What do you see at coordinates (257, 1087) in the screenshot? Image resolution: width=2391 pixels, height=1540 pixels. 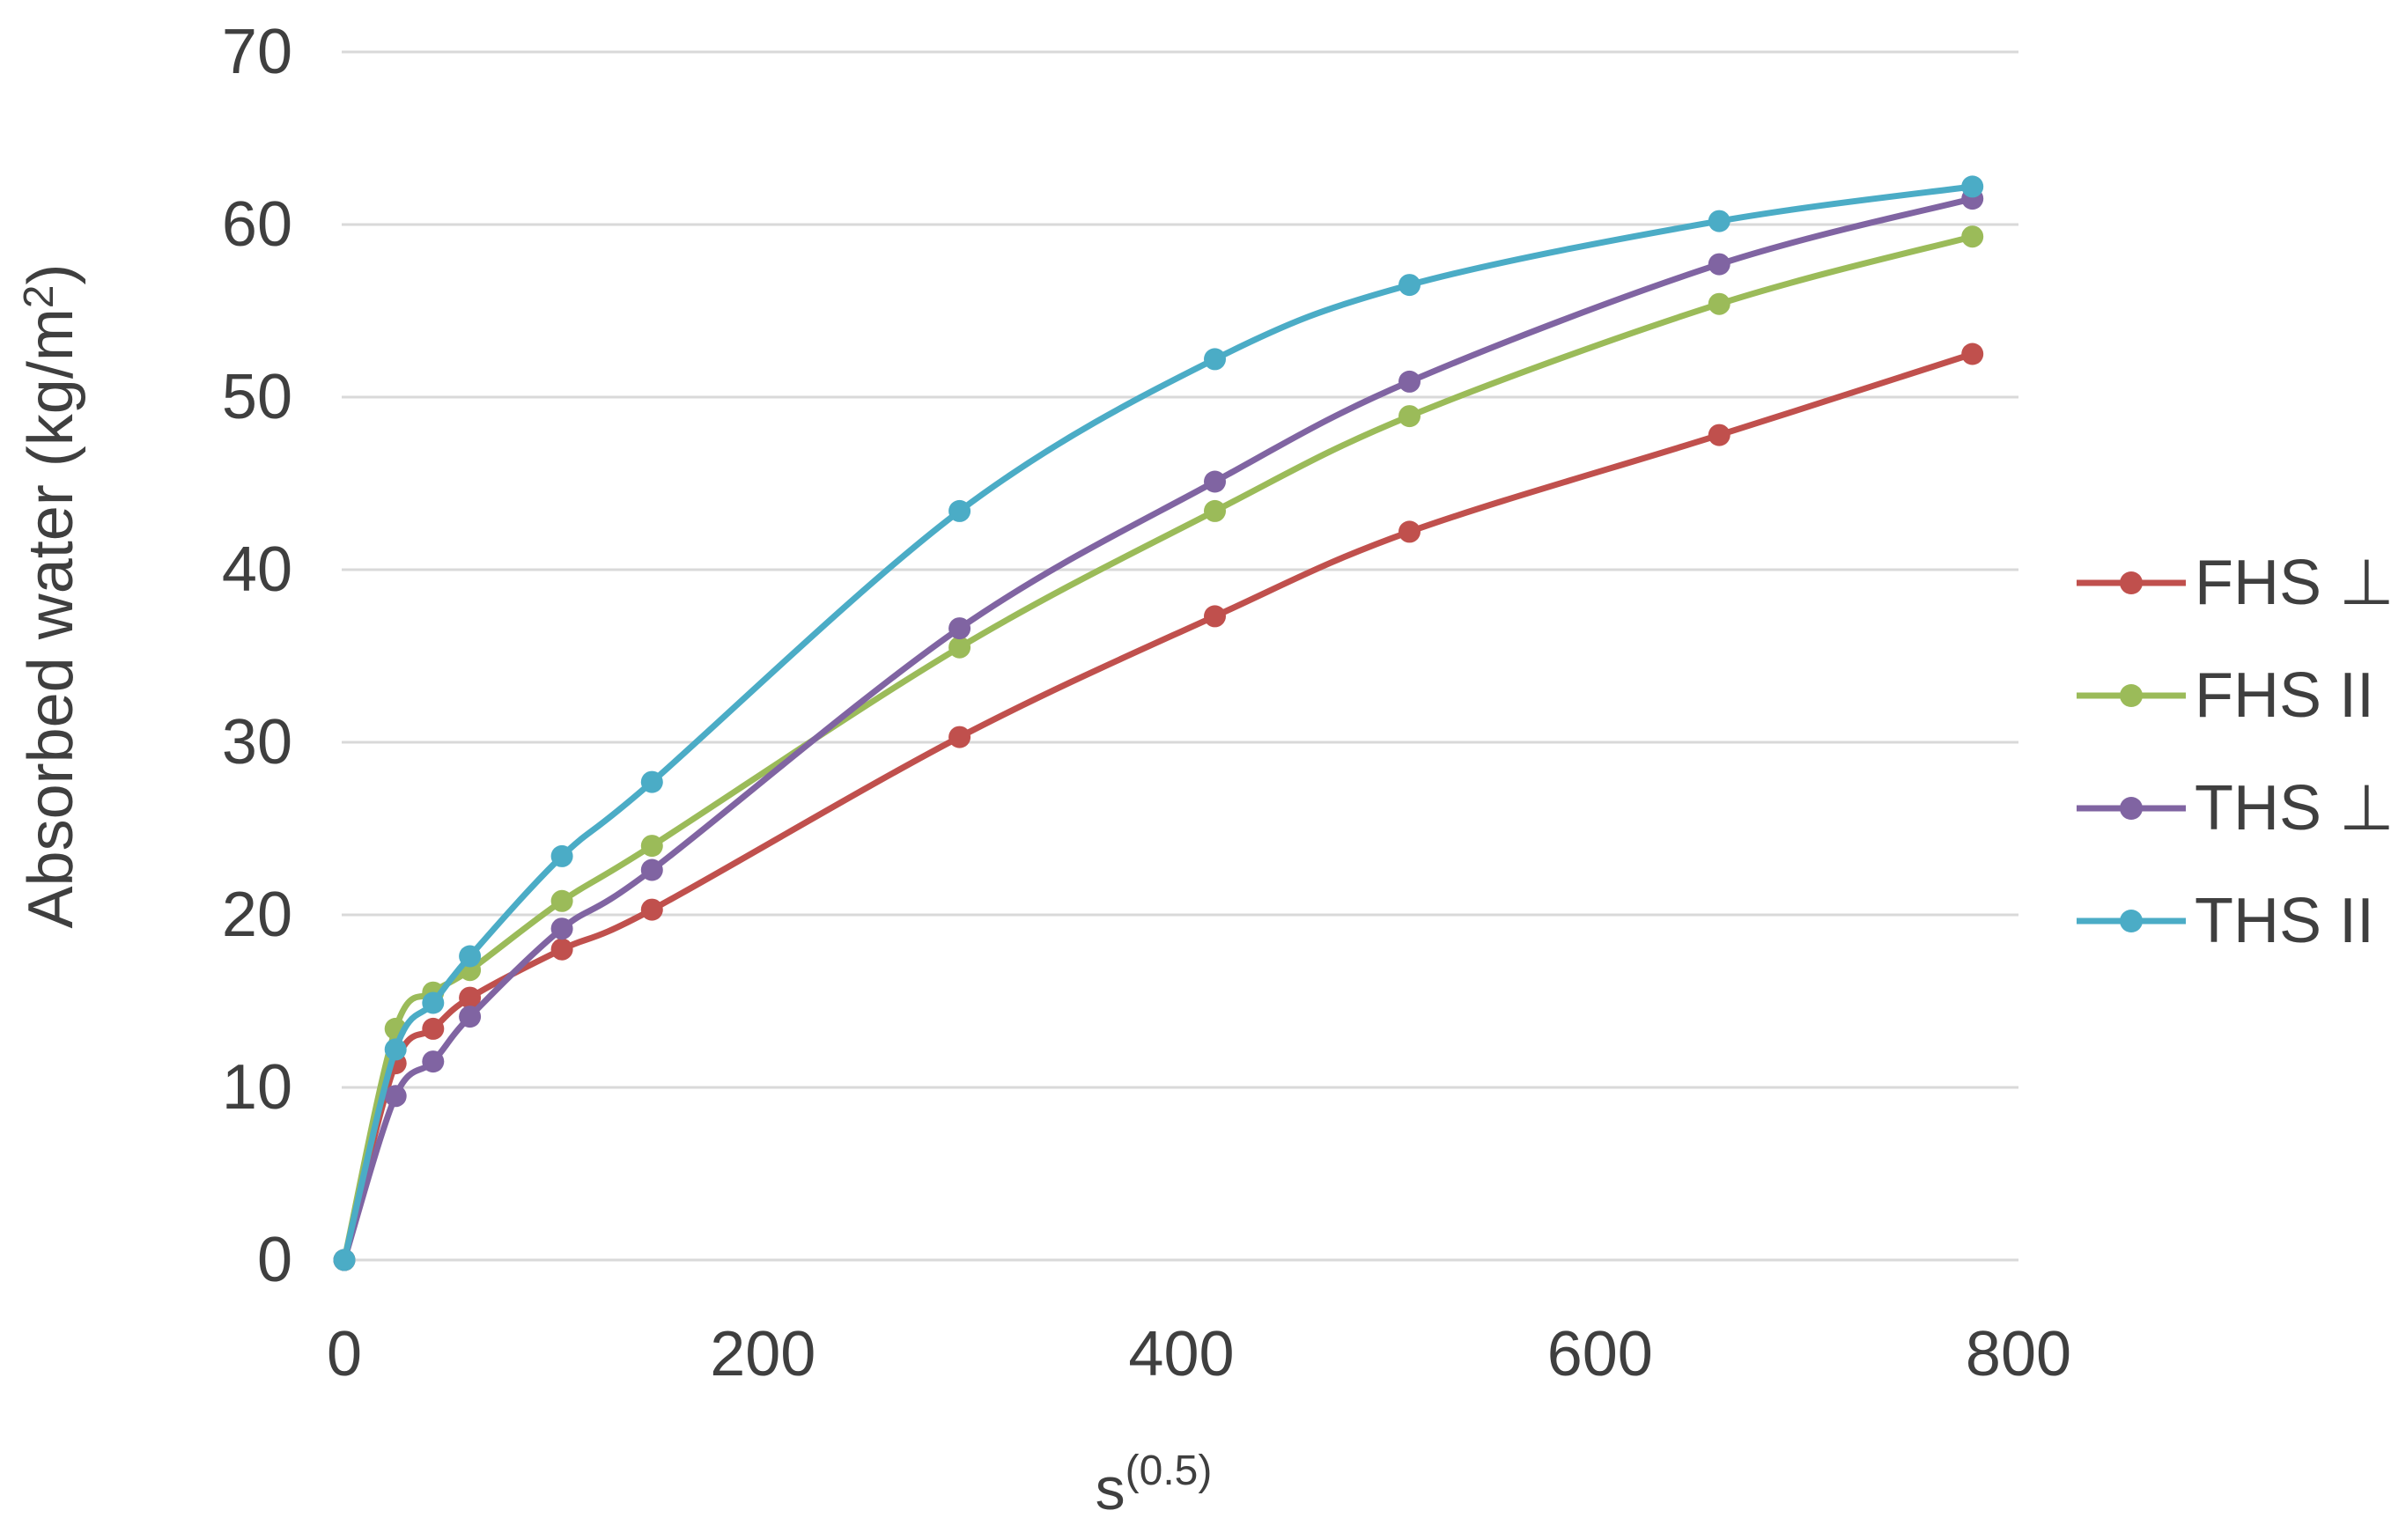 I see `y-tick-label: 10` at bounding box center [257, 1087].